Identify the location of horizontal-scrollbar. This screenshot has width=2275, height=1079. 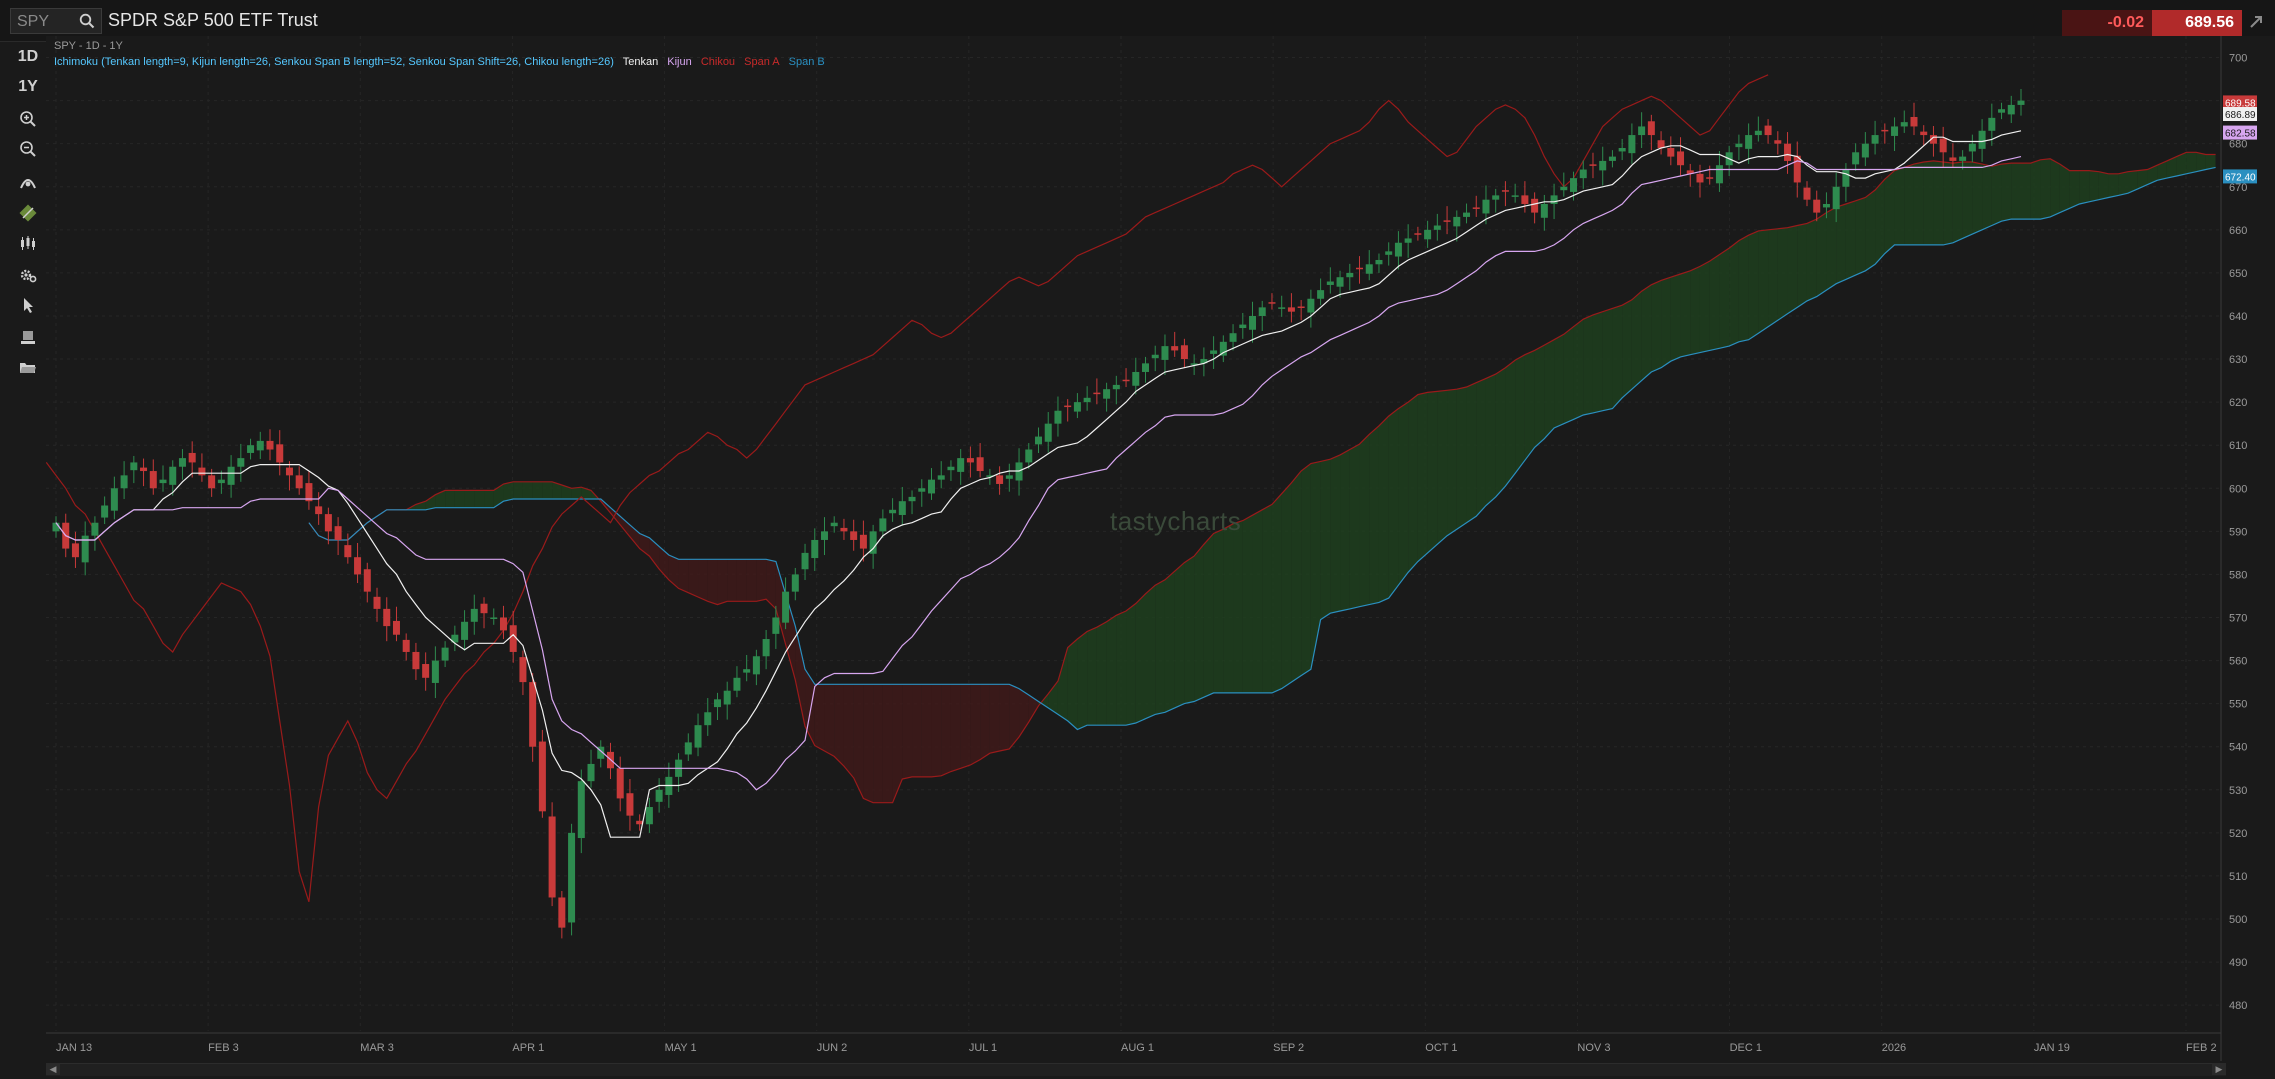
(1136, 1069).